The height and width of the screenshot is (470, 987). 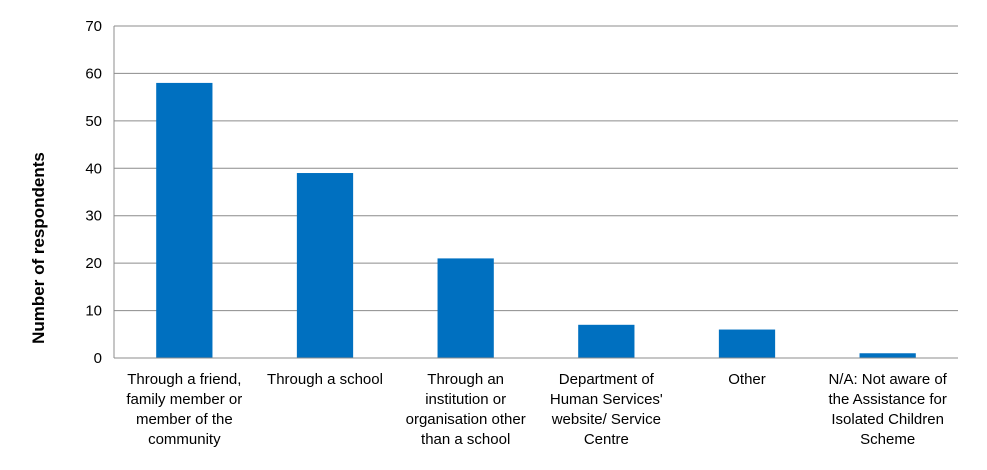 What do you see at coordinates (184, 399) in the screenshot?
I see `x-category-label-line: family member or` at bounding box center [184, 399].